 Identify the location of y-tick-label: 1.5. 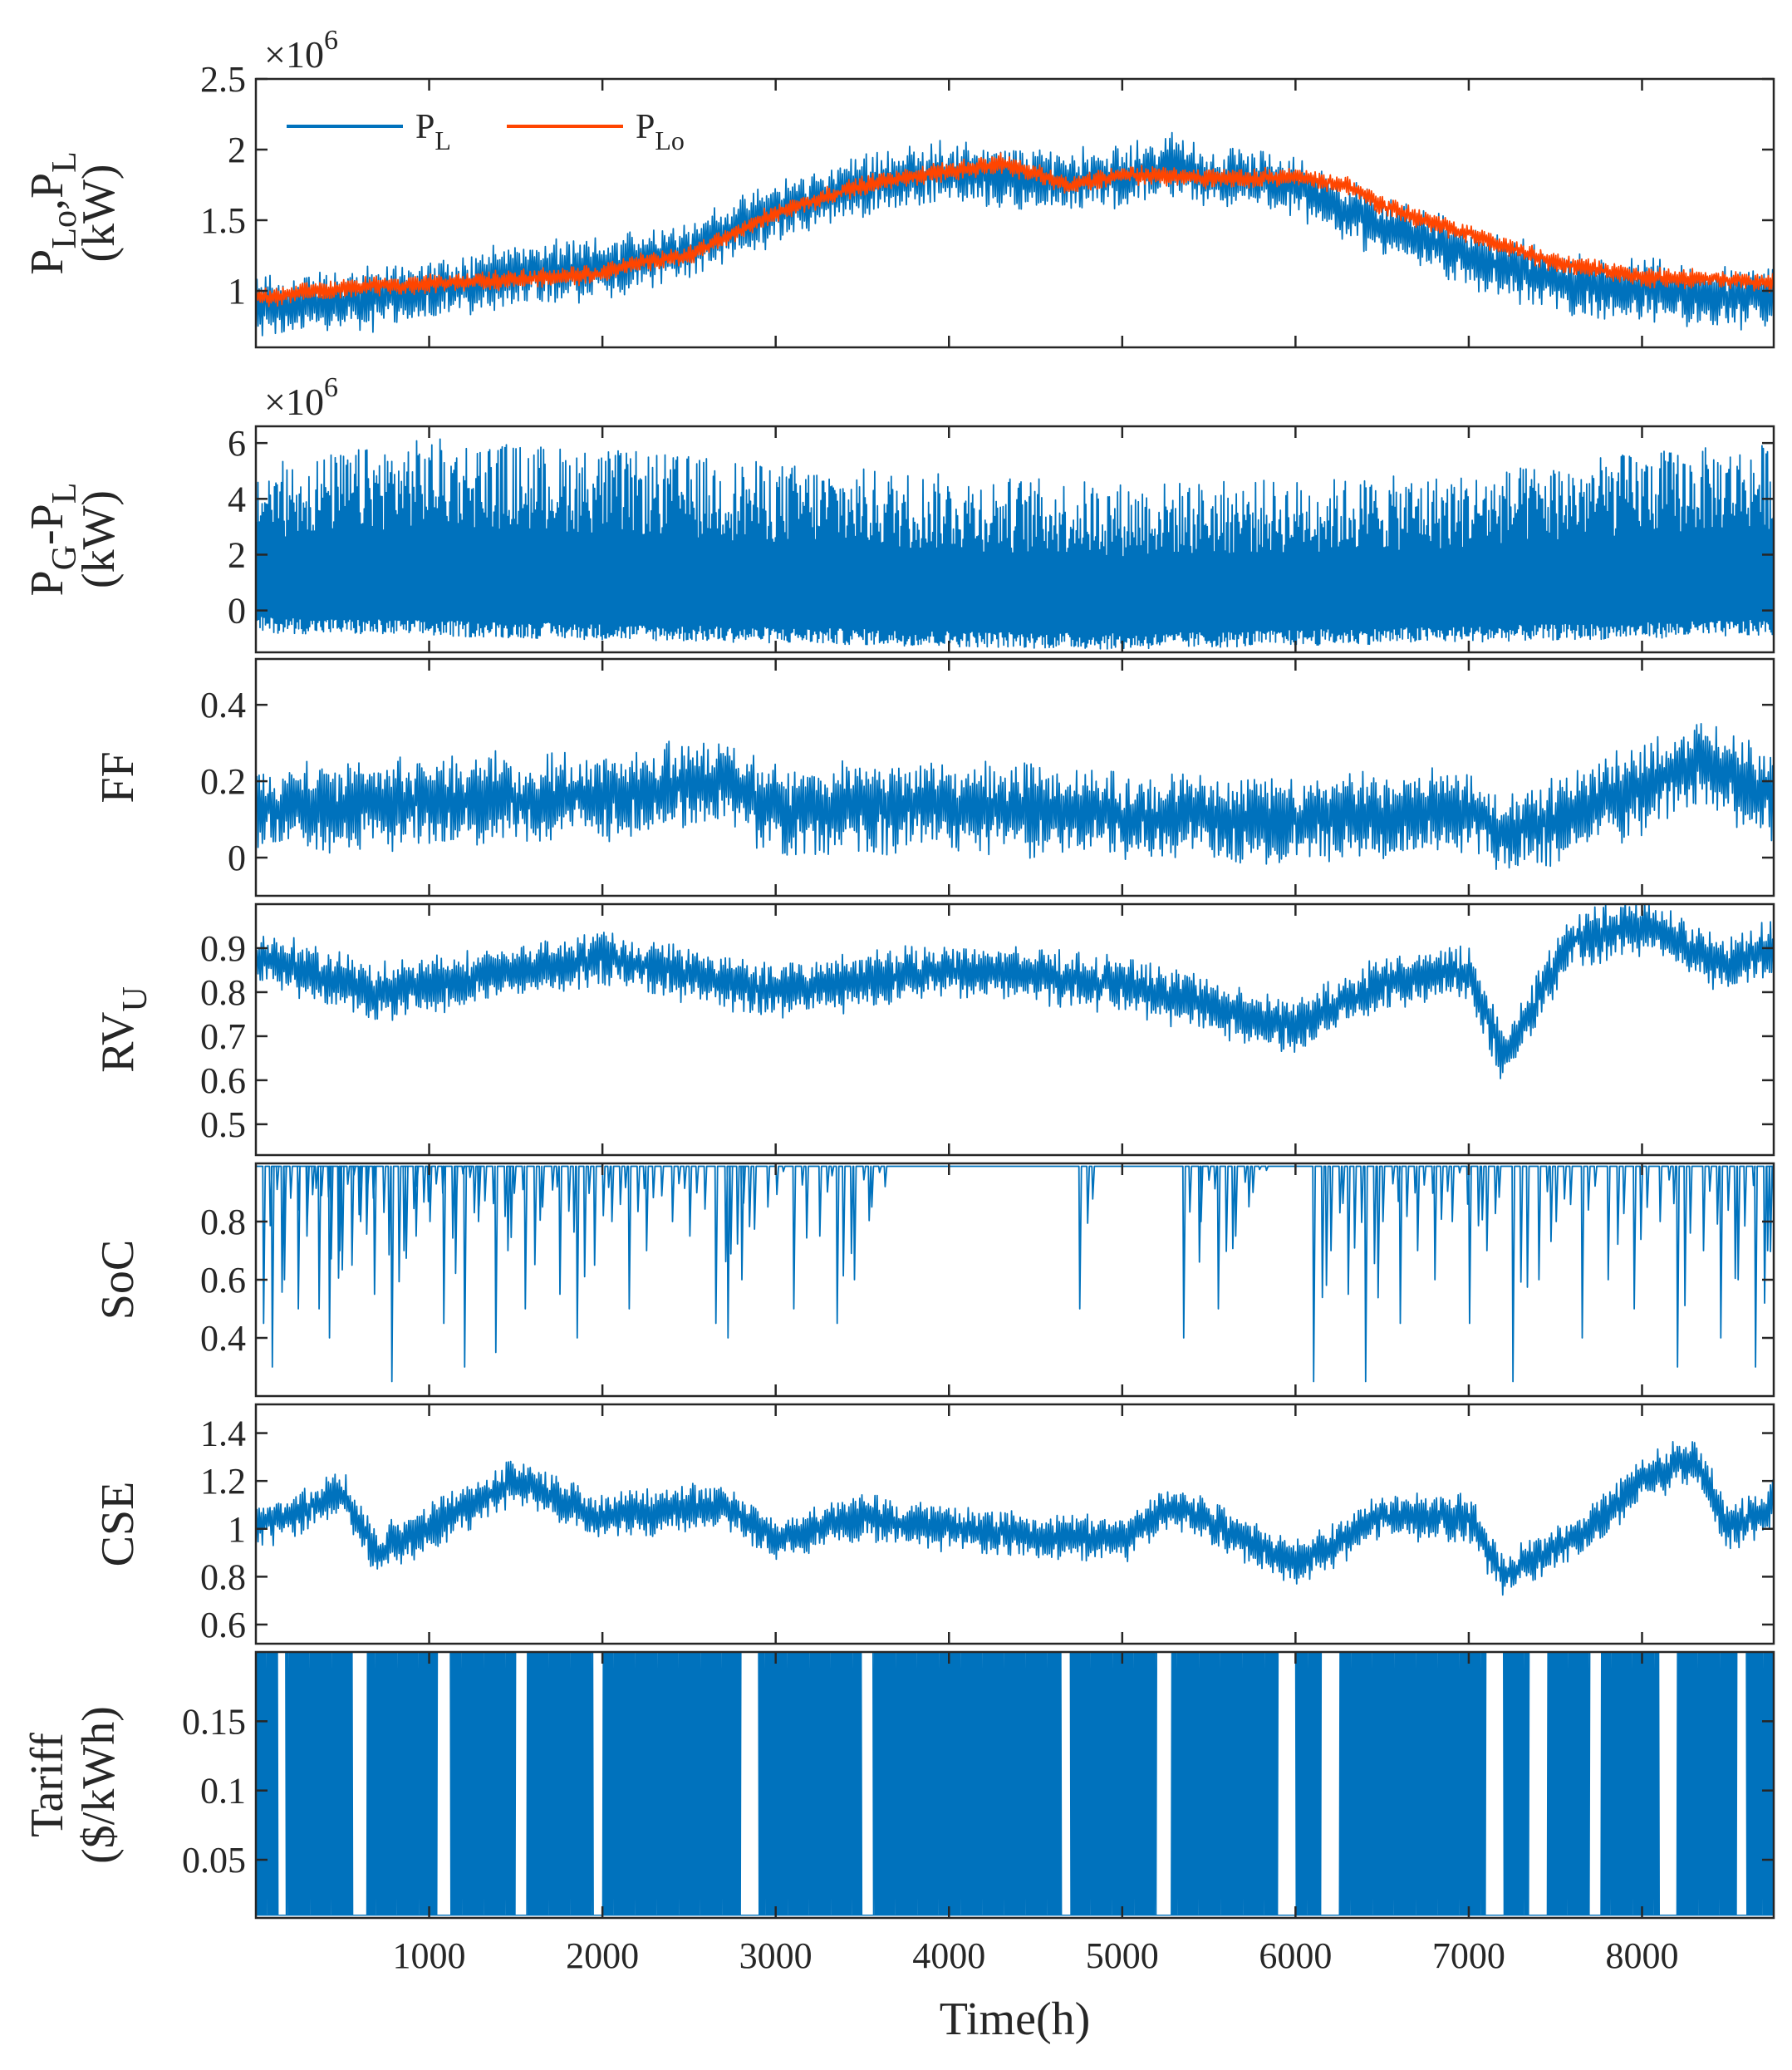
(223, 220).